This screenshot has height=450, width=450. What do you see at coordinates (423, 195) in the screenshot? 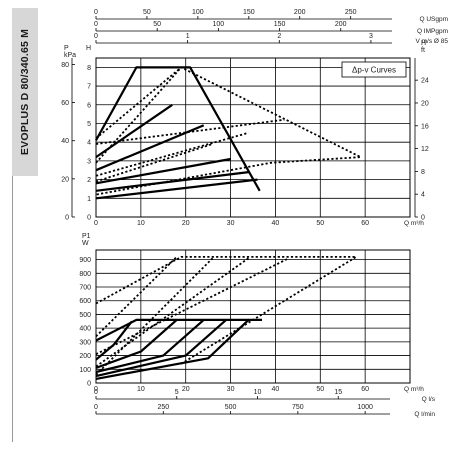
I see `ft-tick-label: 4` at bounding box center [423, 195].